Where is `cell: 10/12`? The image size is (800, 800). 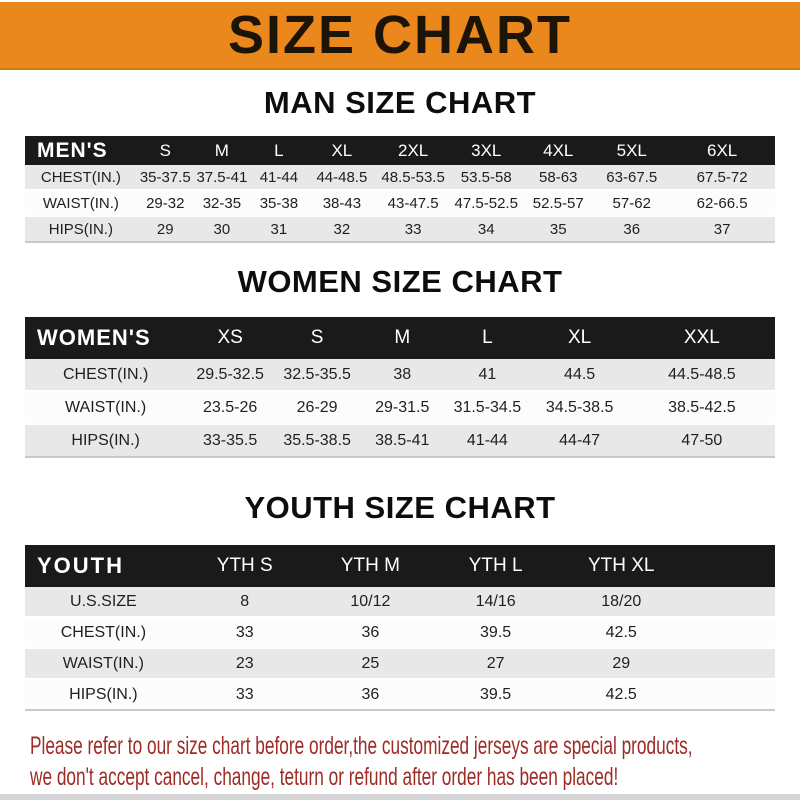
cell: 10/12 is located at coordinates (370, 602).